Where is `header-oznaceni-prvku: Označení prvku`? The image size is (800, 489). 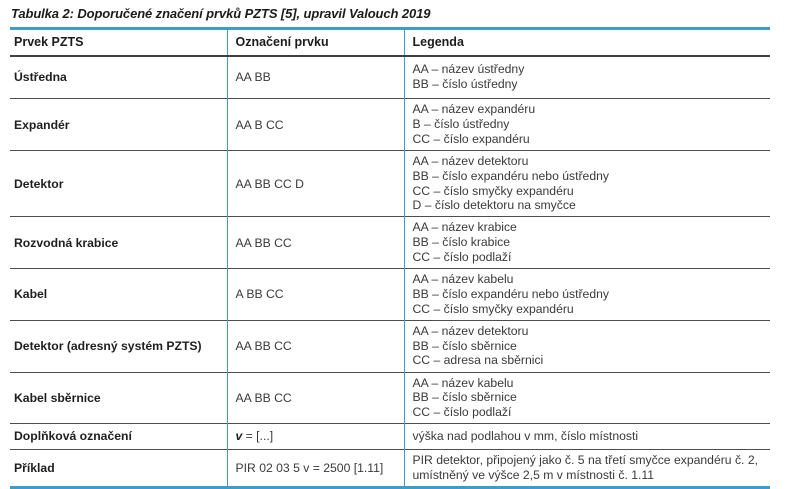
header-oznaceni-prvku: Označení prvku is located at coordinates (316, 42).